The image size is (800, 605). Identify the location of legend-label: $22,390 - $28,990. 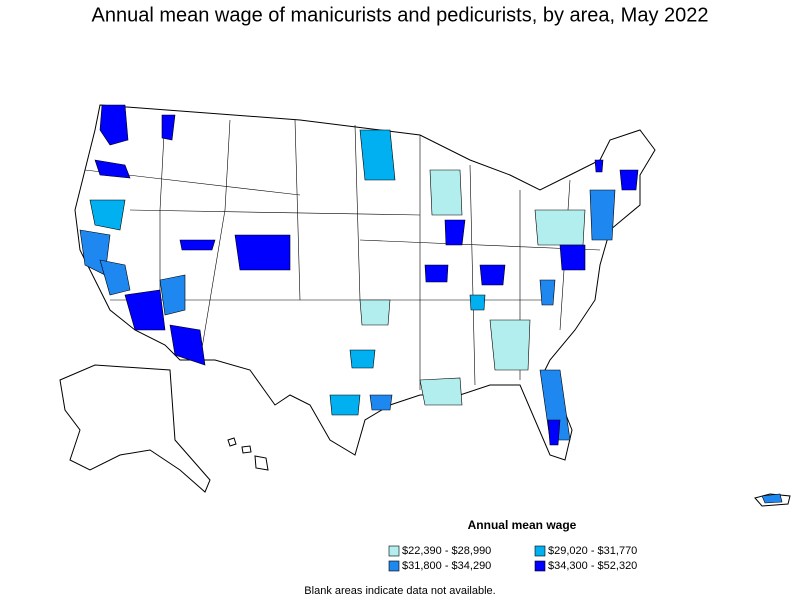
(446, 551).